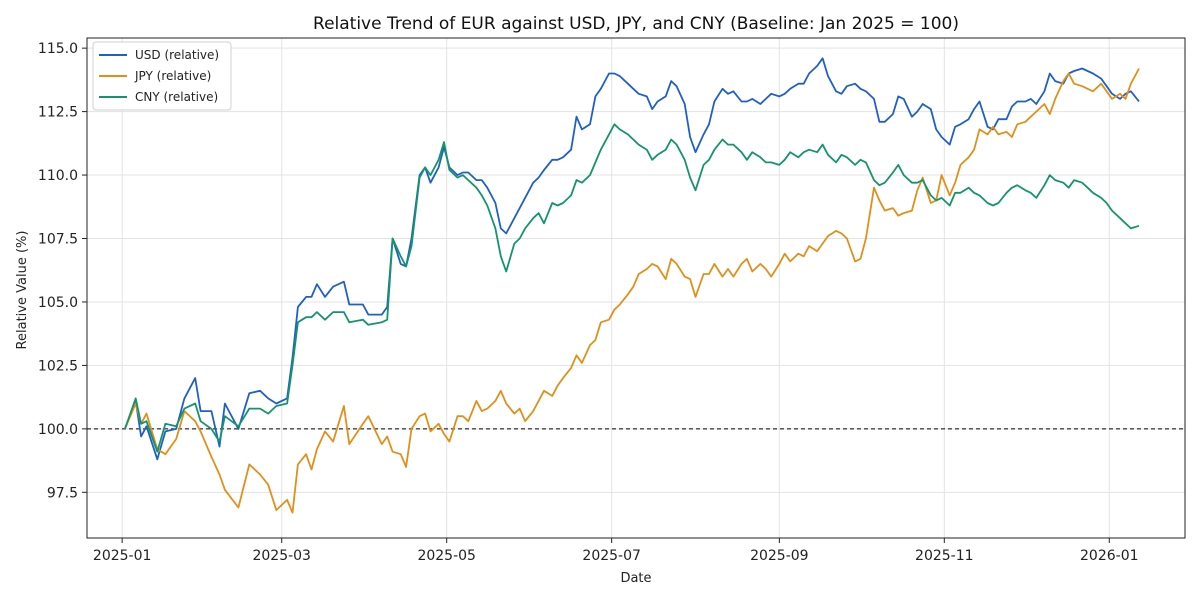  Describe the element at coordinates (176, 97) in the screenshot. I see `legend-label-cny: CNY (relative)` at that location.